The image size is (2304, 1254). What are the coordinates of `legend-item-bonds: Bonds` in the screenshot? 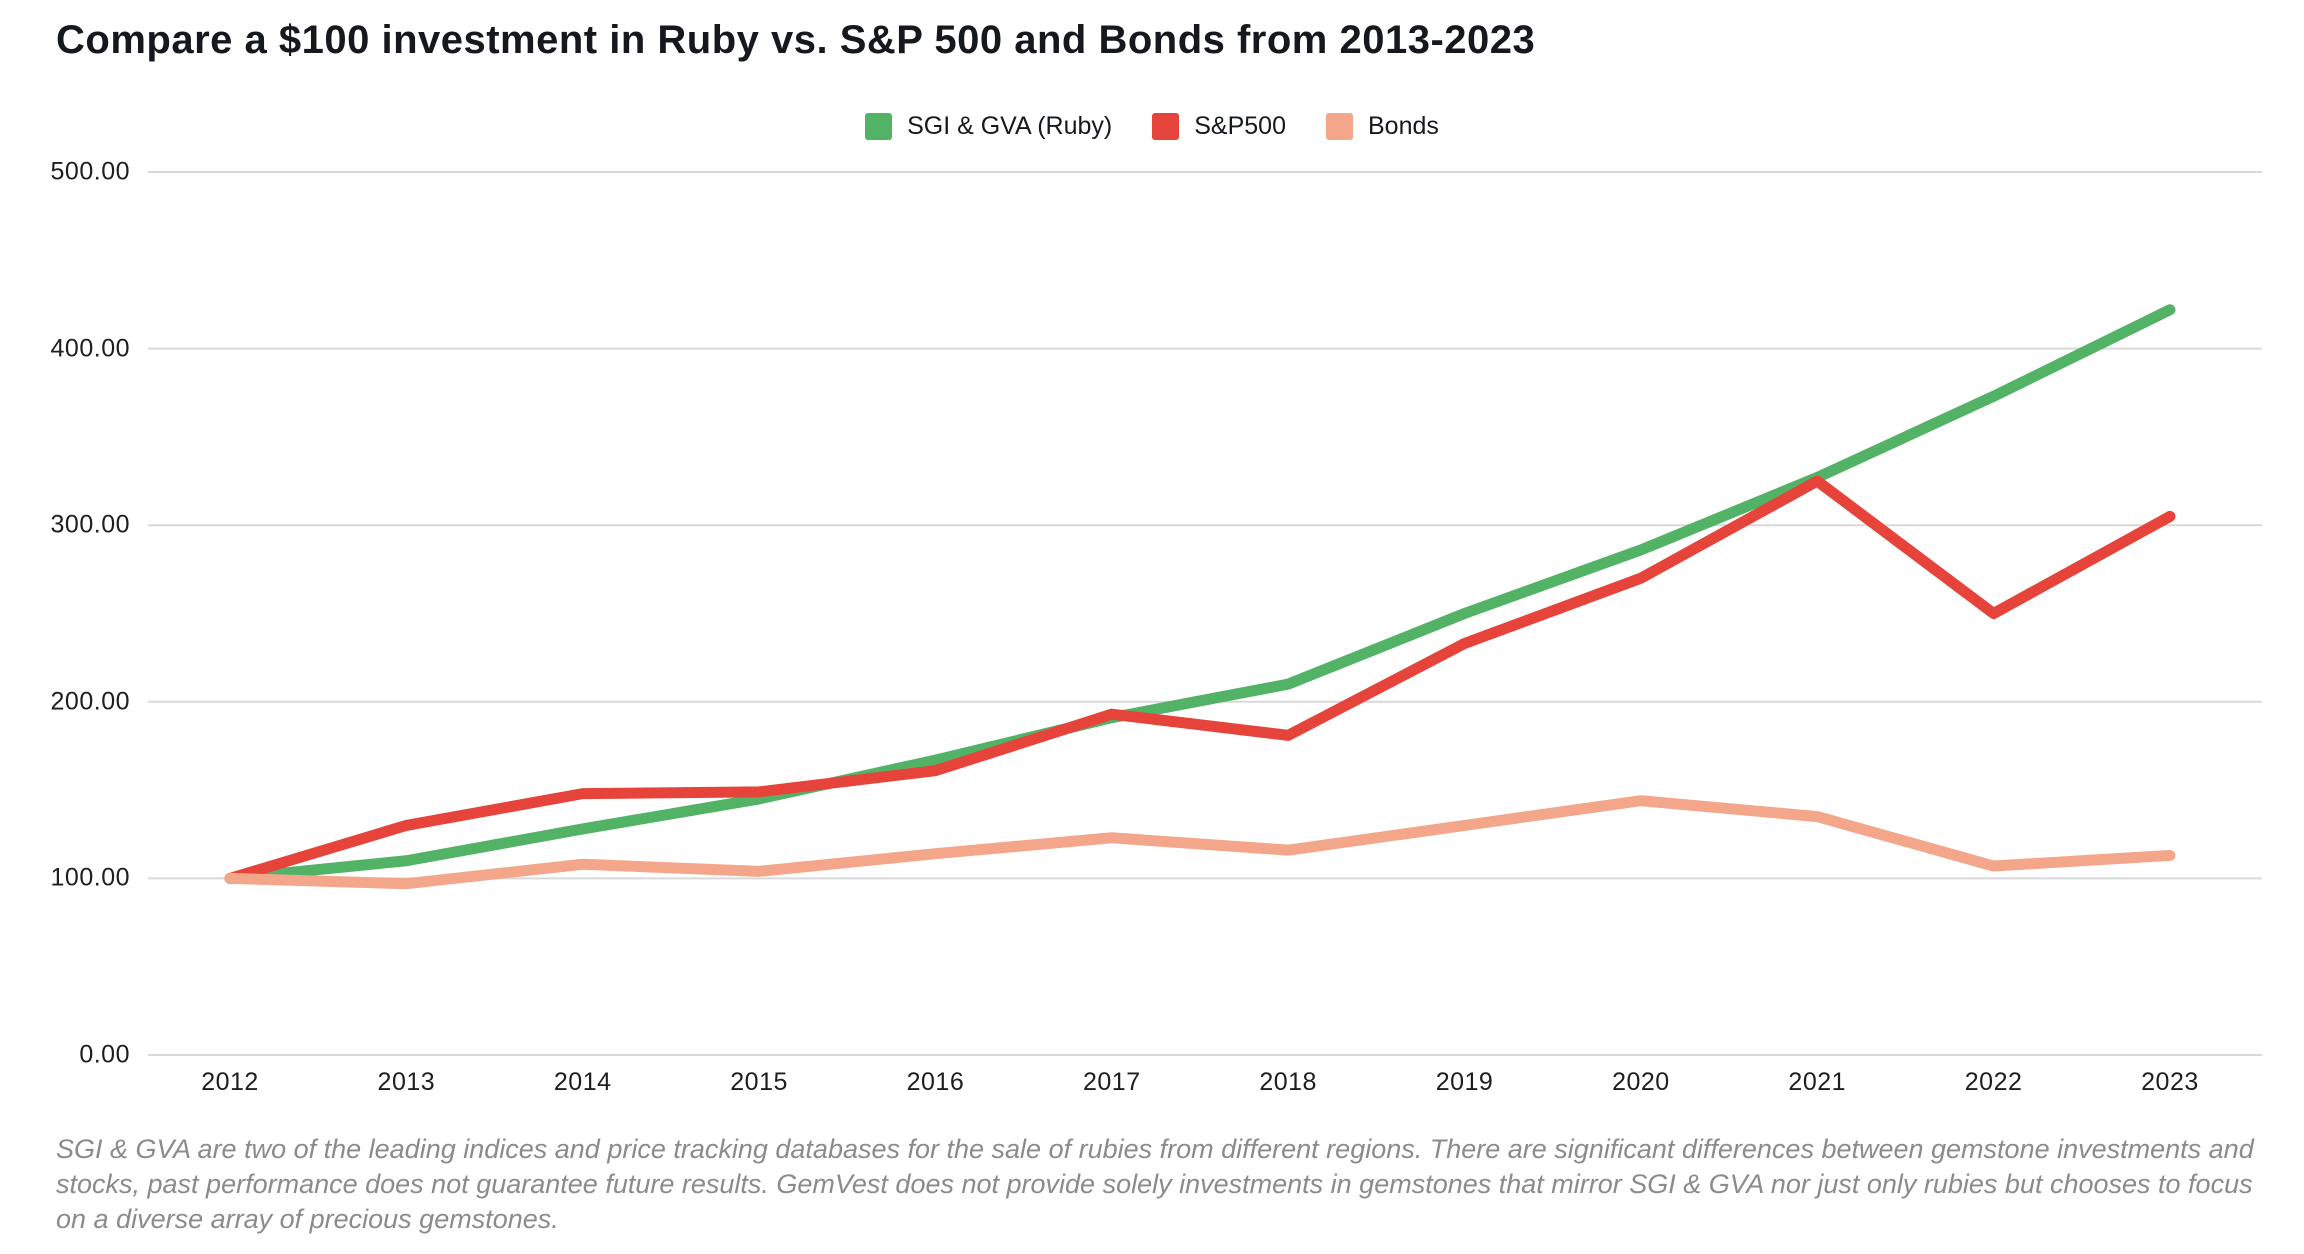 It's located at (1382, 126).